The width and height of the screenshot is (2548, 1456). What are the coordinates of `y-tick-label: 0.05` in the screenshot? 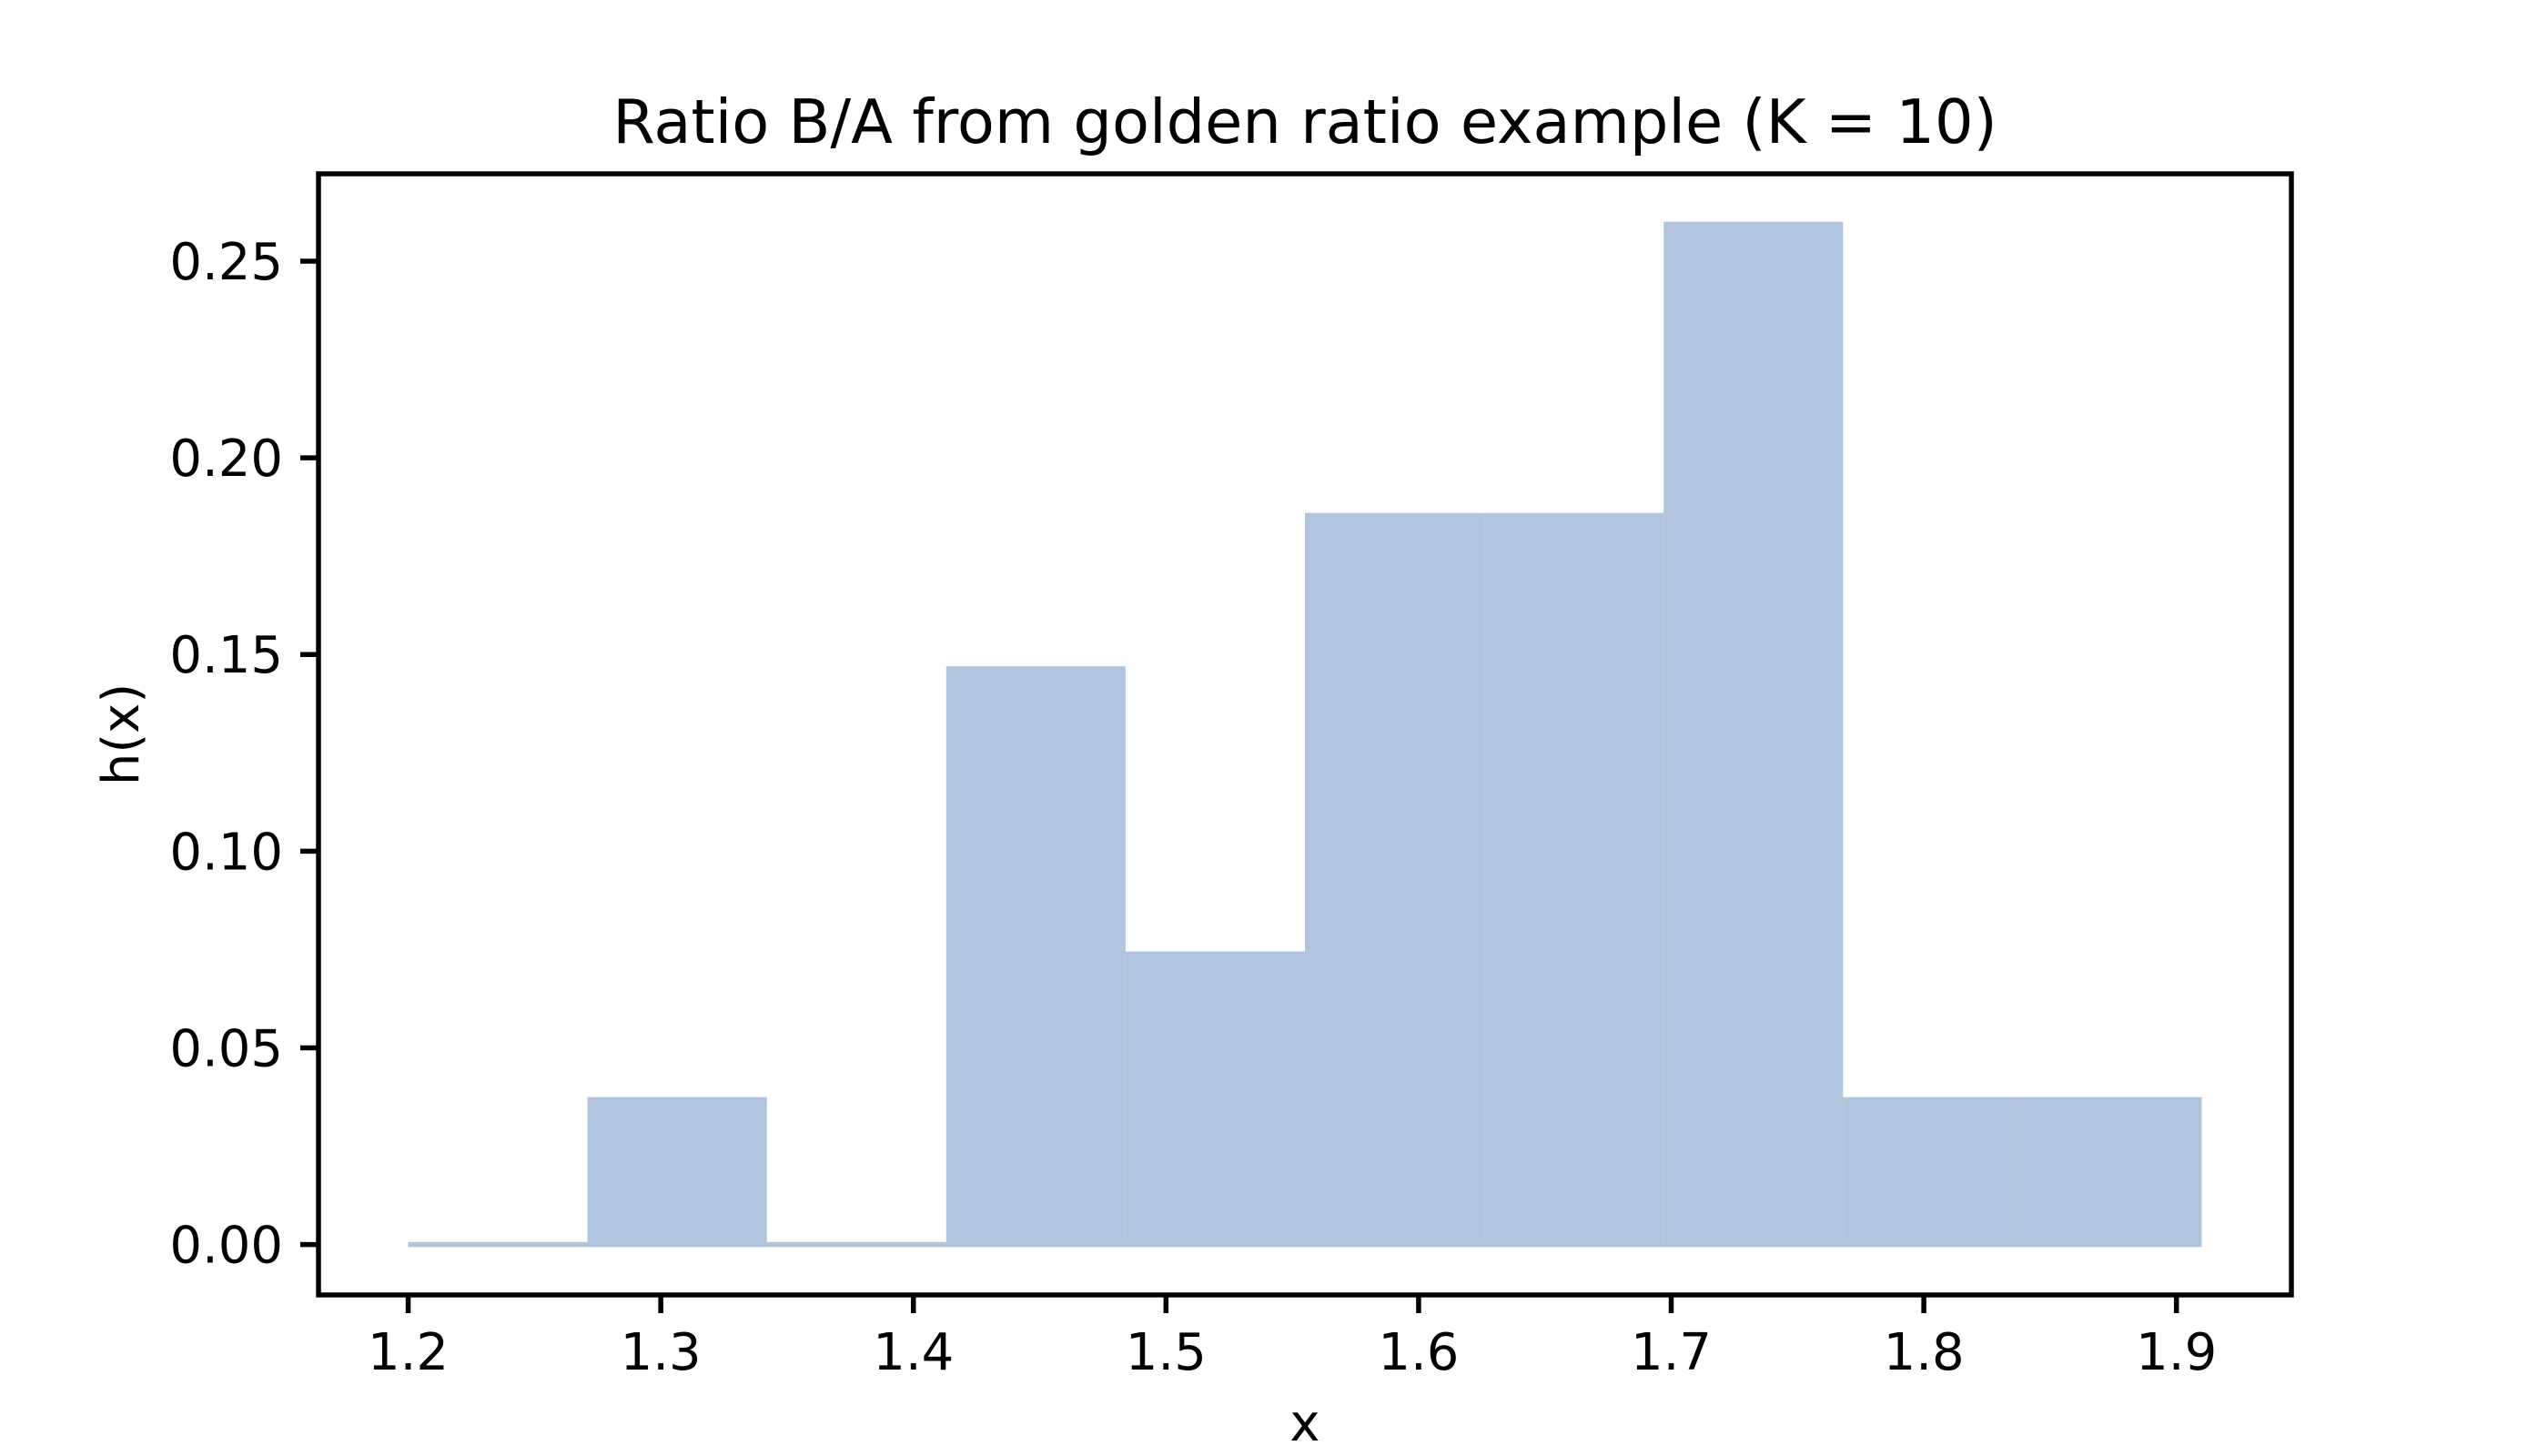 It's located at (226, 1049).